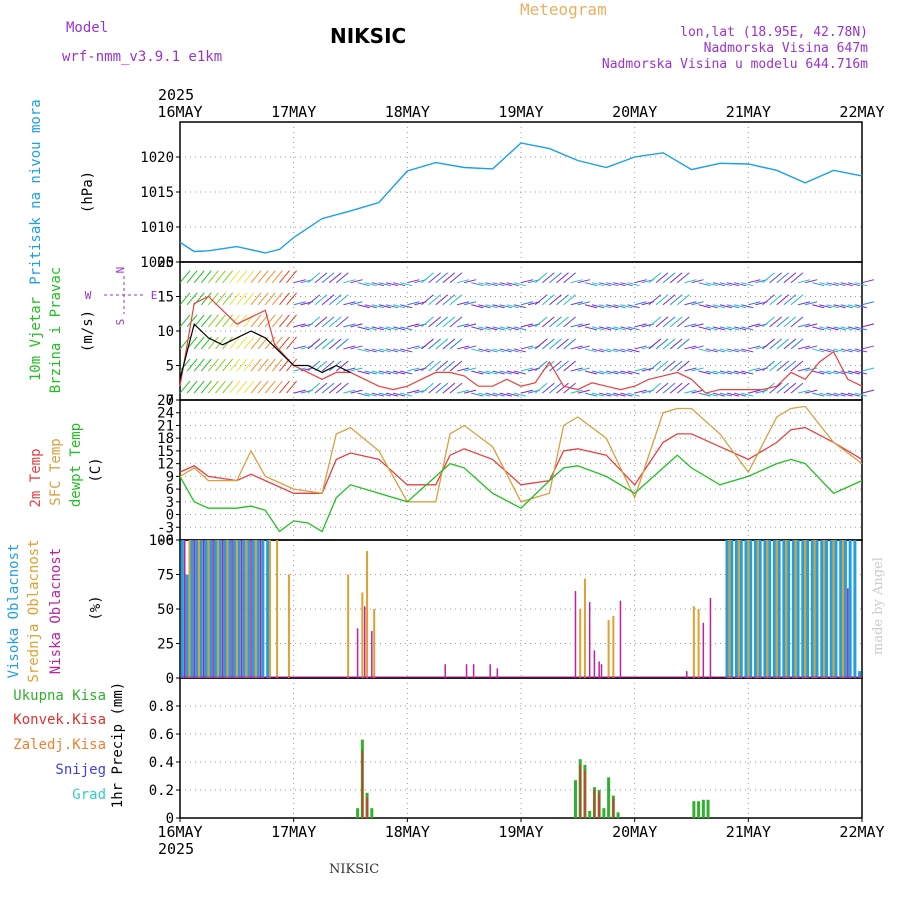 The height and width of the screenshot is (904, 900). Describe the element at coordinates (878, 606) in the screenshot. I see `credit-label: made by Angel` at that location.